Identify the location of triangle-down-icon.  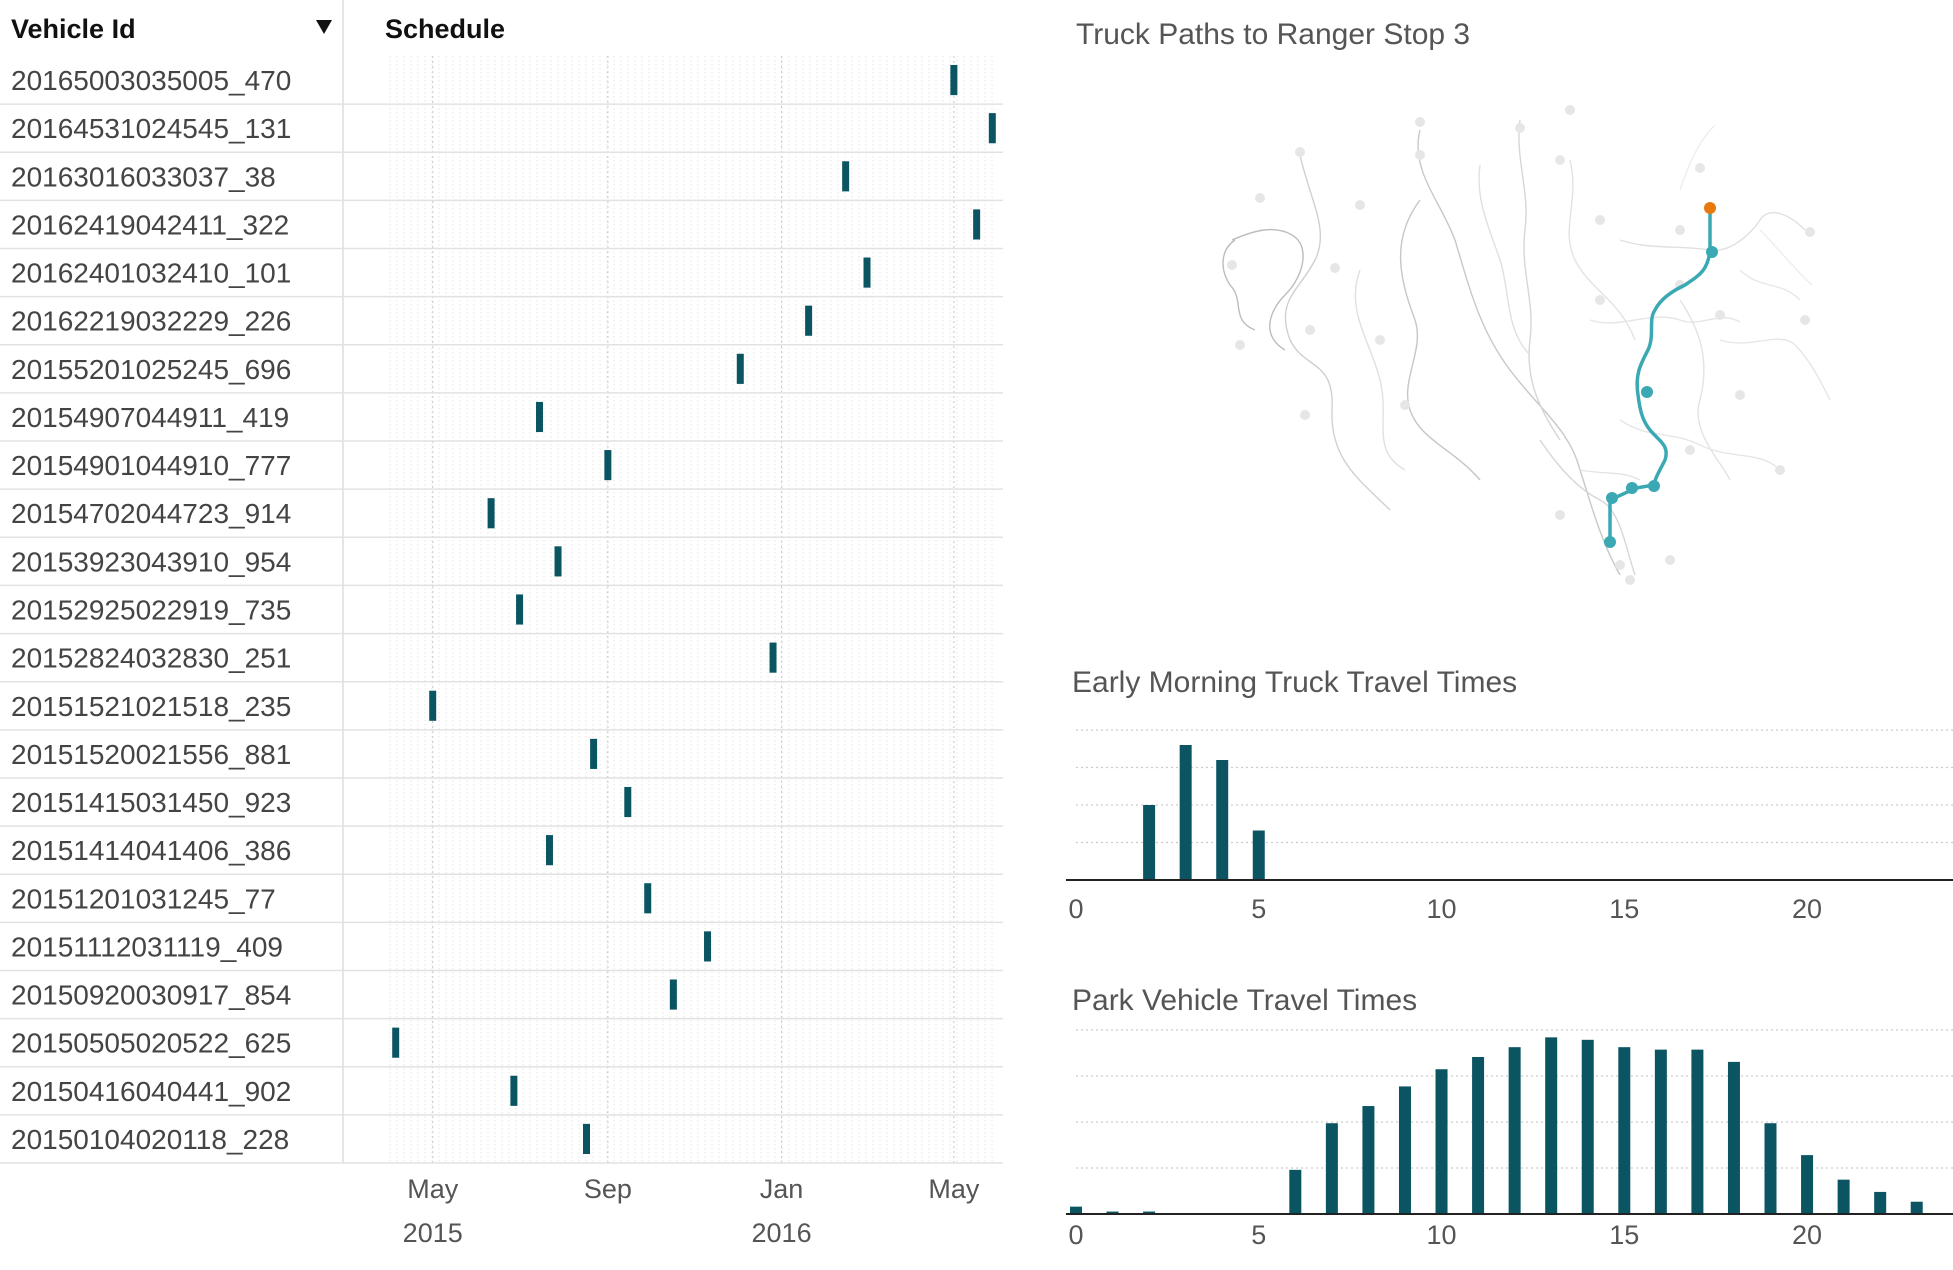
(324, 27).